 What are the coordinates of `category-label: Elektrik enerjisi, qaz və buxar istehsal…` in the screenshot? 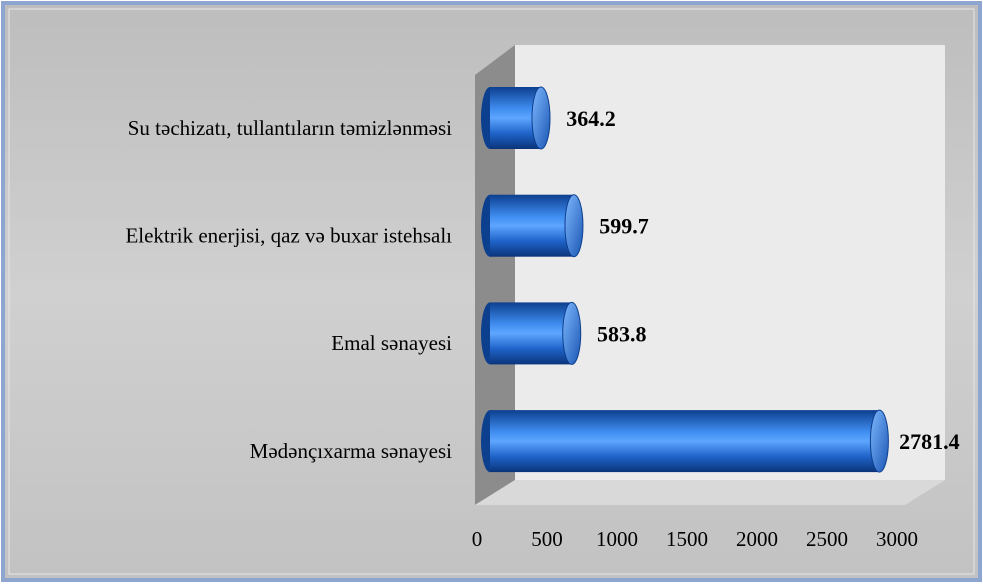 It's located at (288, 236).